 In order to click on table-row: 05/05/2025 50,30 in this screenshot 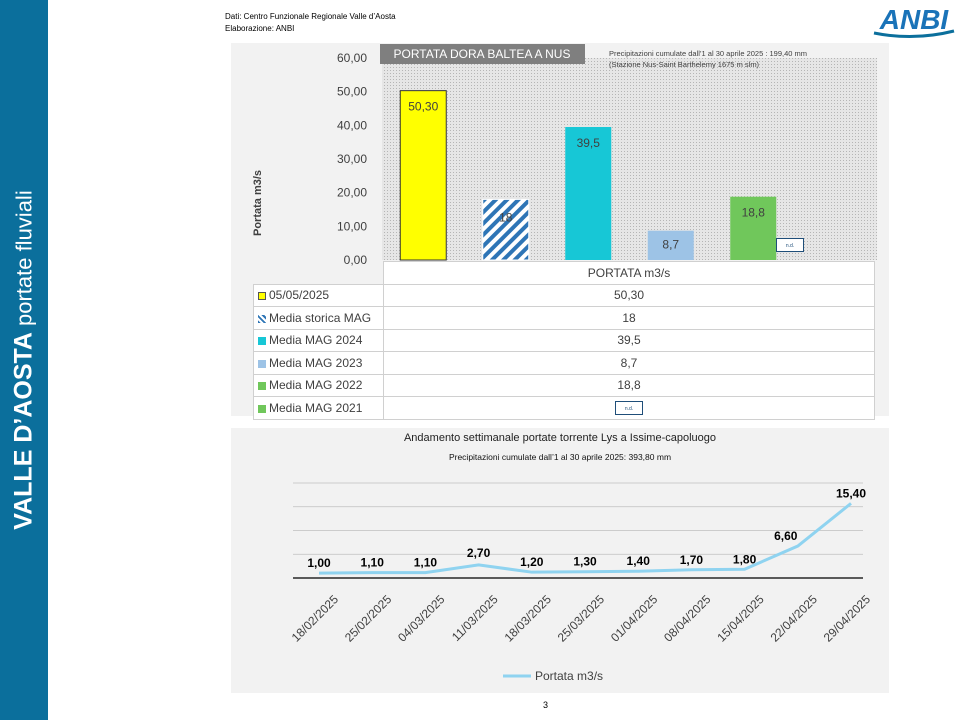, I will do `click(564, 295)`.